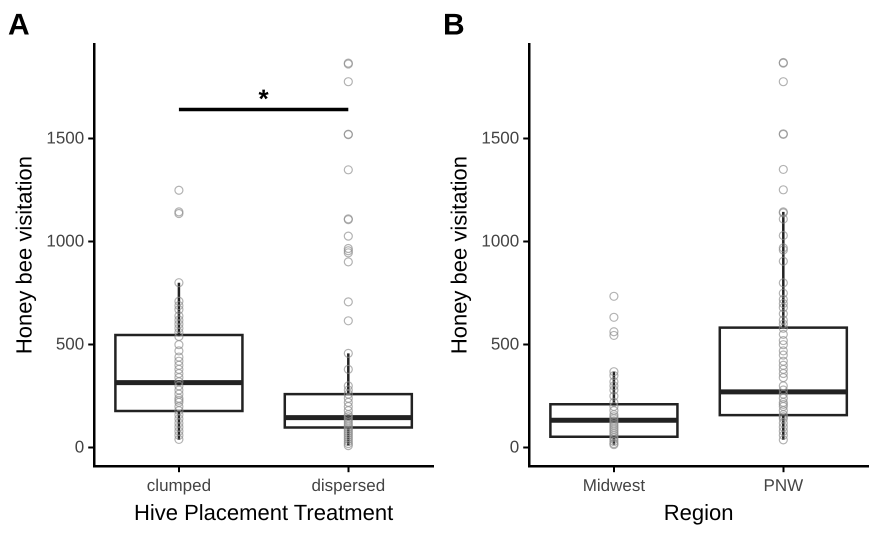 This screenshot has height=535, width=886. I want to click on chart-title: A, so click(19, 25).